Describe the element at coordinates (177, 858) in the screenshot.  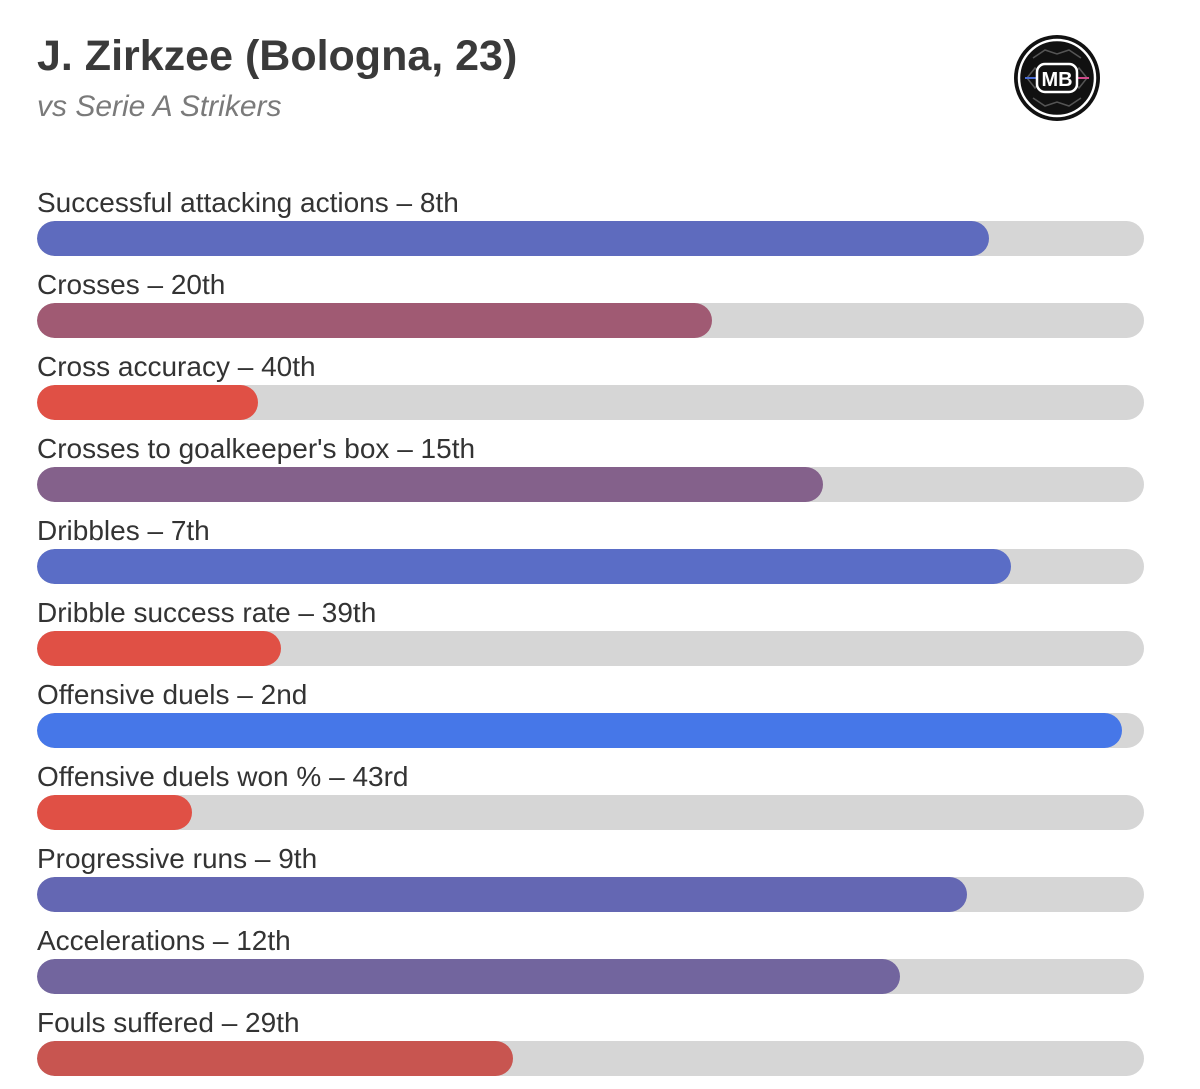
I see `bar-label: Progressive runs – 9th` at that location.